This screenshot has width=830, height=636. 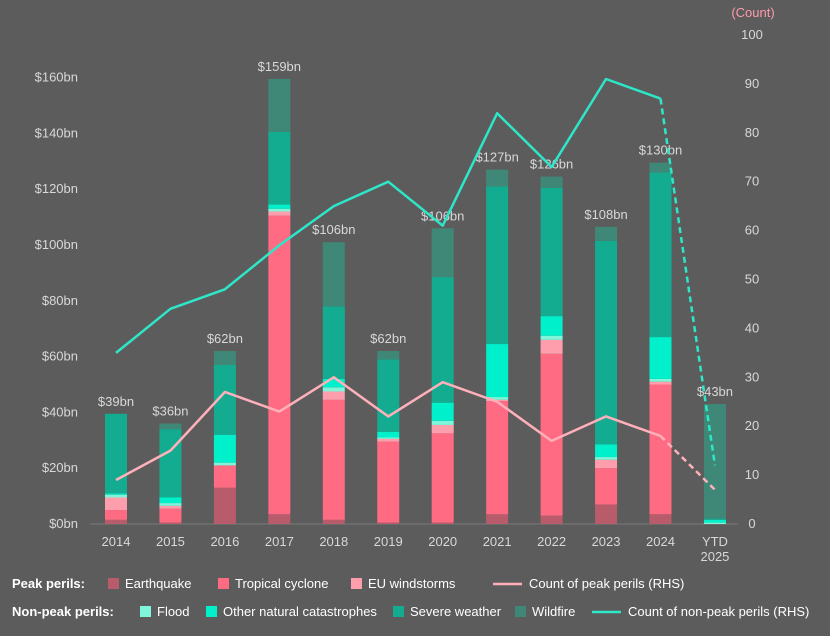 What do you see at coordinates (281, 583) in the screenshot?
I see `legend-label-tropical-cyclone: Tropical cyclone` at bounding box center [281, 583].